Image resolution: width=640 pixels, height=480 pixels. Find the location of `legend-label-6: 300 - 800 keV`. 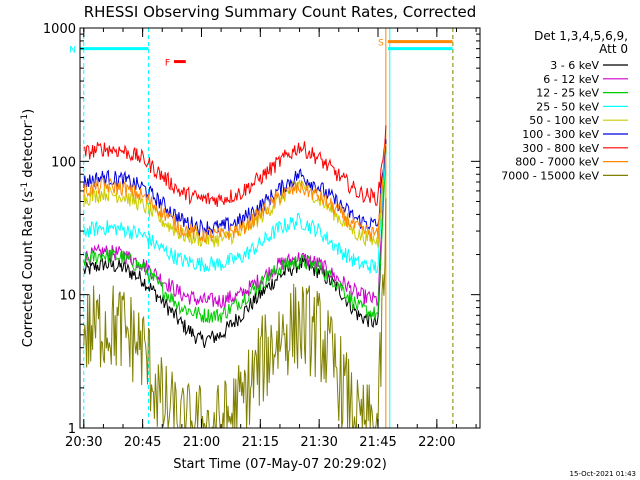

legend-label-6: 300 - 800 keV is located at coordinates (560, 148).